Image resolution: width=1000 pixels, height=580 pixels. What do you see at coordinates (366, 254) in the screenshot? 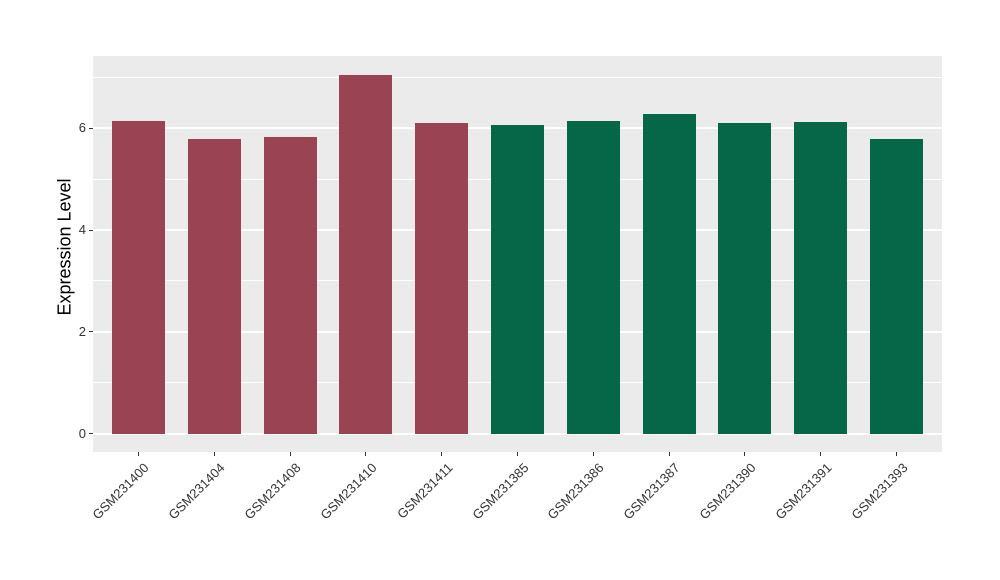
I see `bar-GSM231410` at bounding box center [366, 254].